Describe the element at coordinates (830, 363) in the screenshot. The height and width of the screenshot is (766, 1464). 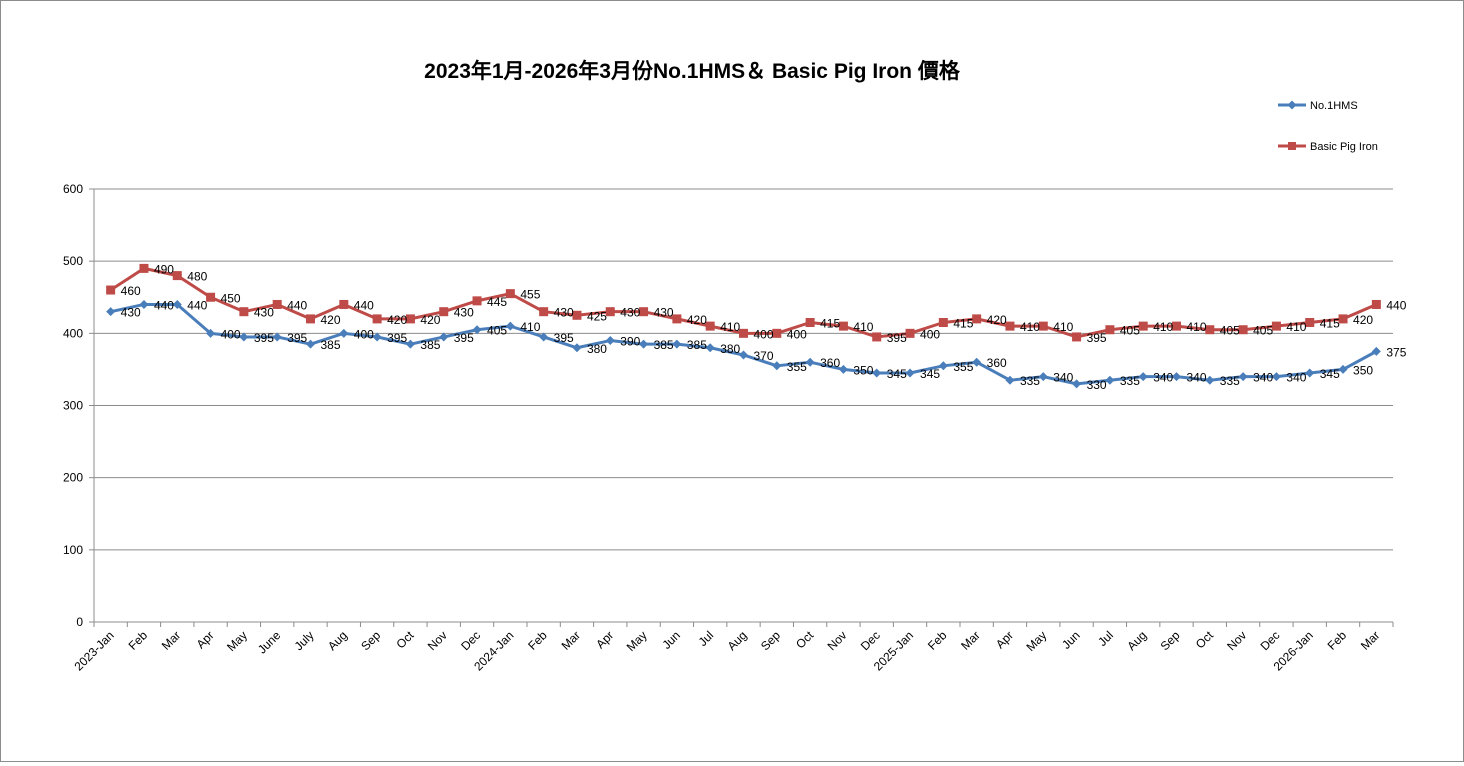
I see `data-label-no1hms: 360` at that location.